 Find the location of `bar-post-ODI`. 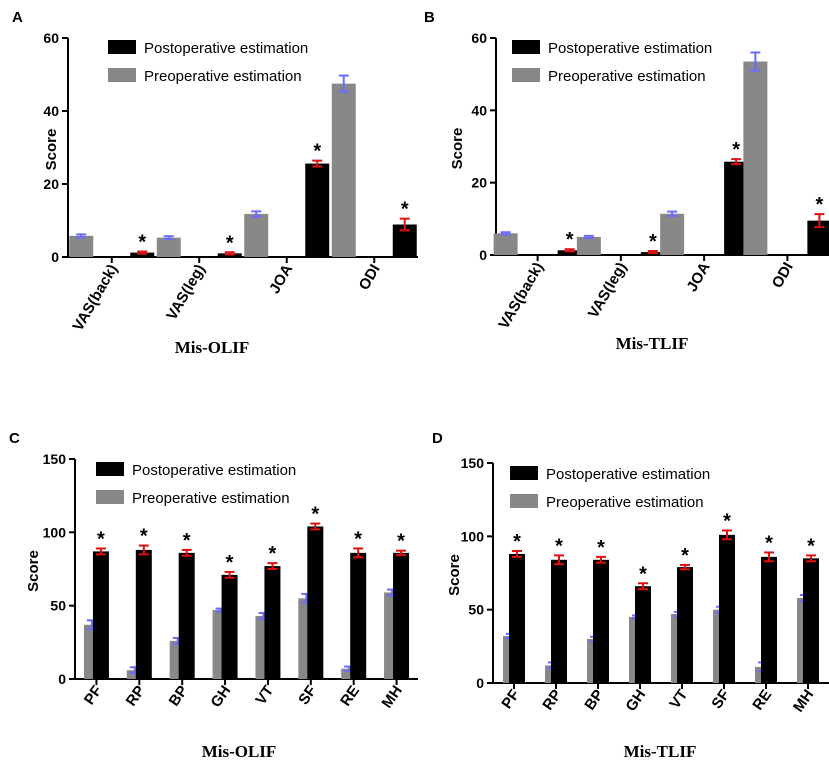

bar-post-ODI is located at coordinates (818, 237).